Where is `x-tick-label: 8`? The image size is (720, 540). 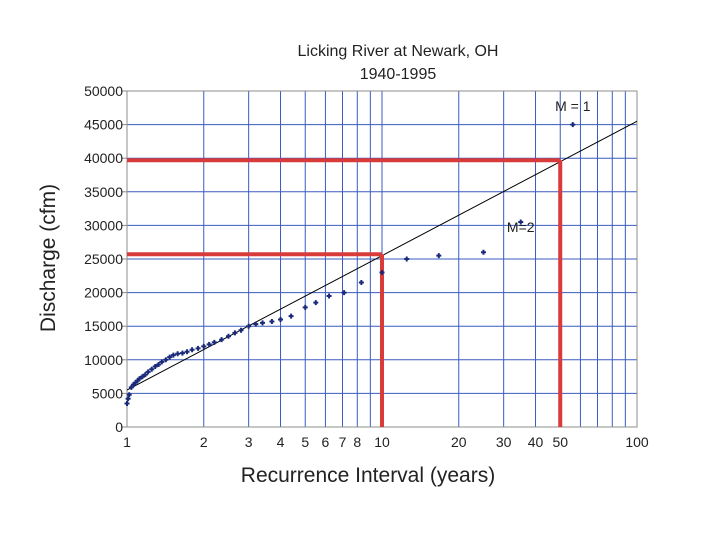 x-tick-label: 8 is located at coordinates (357, 442).